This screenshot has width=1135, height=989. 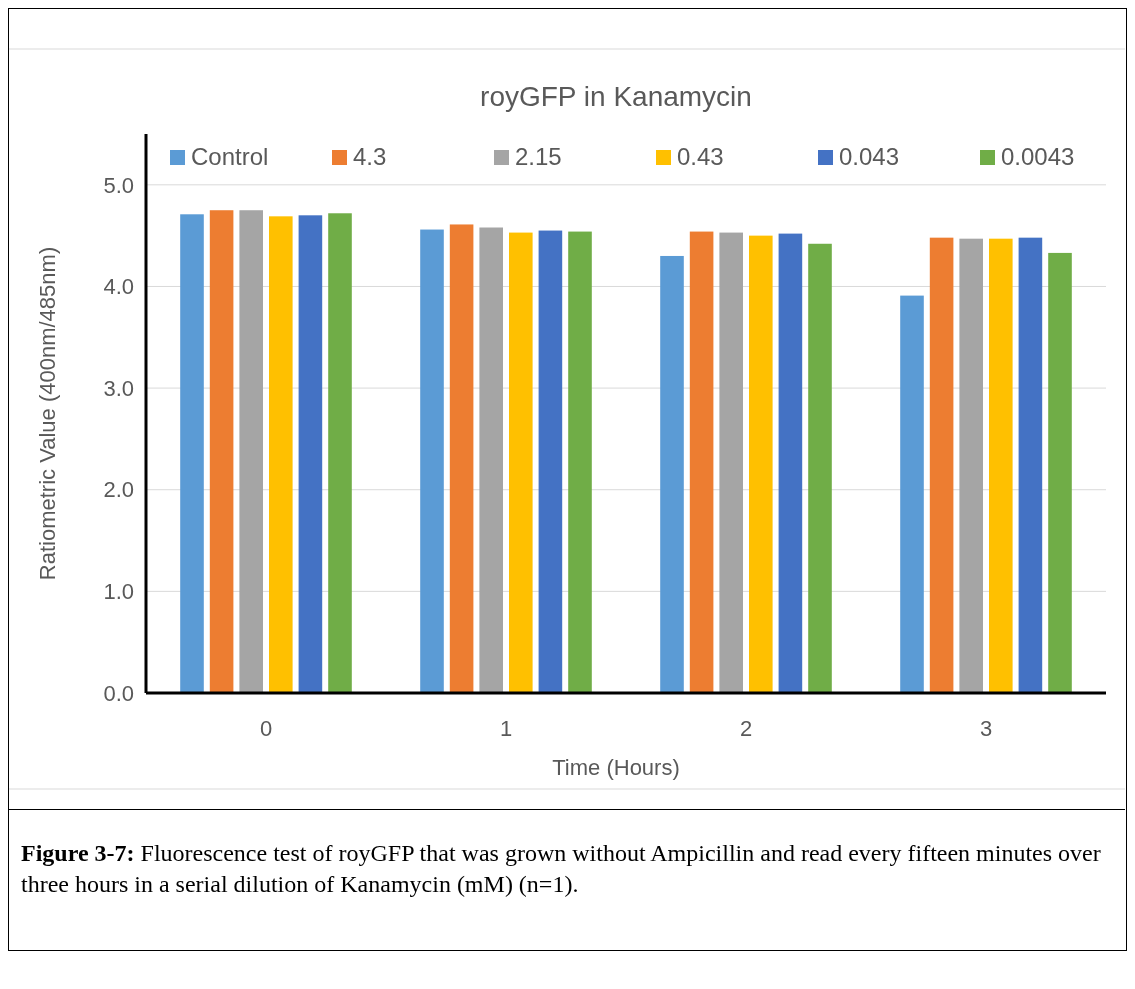 I want to click on y-tick-label: 4.0, so click(x=118, y=287).